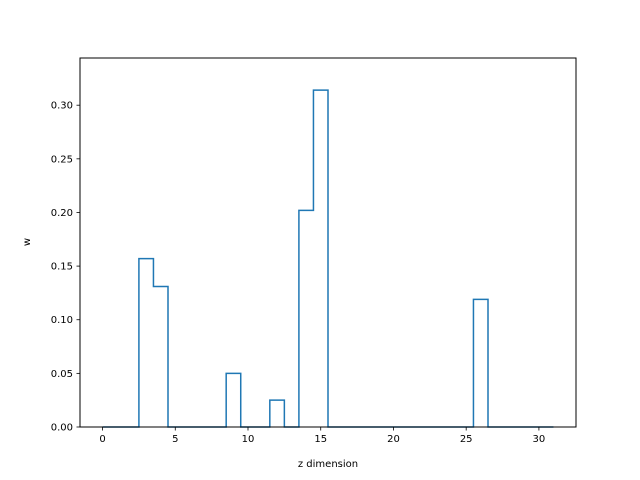  I want to click on x-tick-label: 30, so click(539, 439).